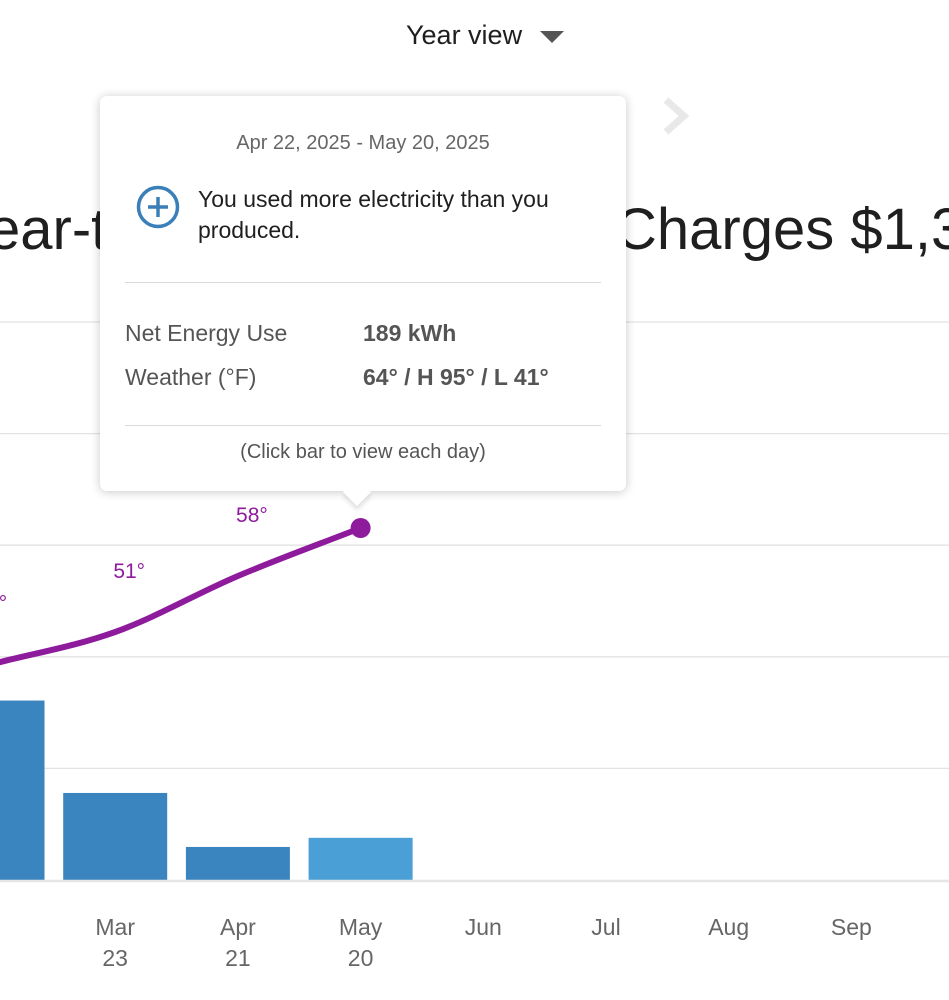 The width and height of the screenshot is (949, 1000). Describe the element at coordinates (483, 927) in the screenshot. I see `x-tick-label: Jun` at that location.